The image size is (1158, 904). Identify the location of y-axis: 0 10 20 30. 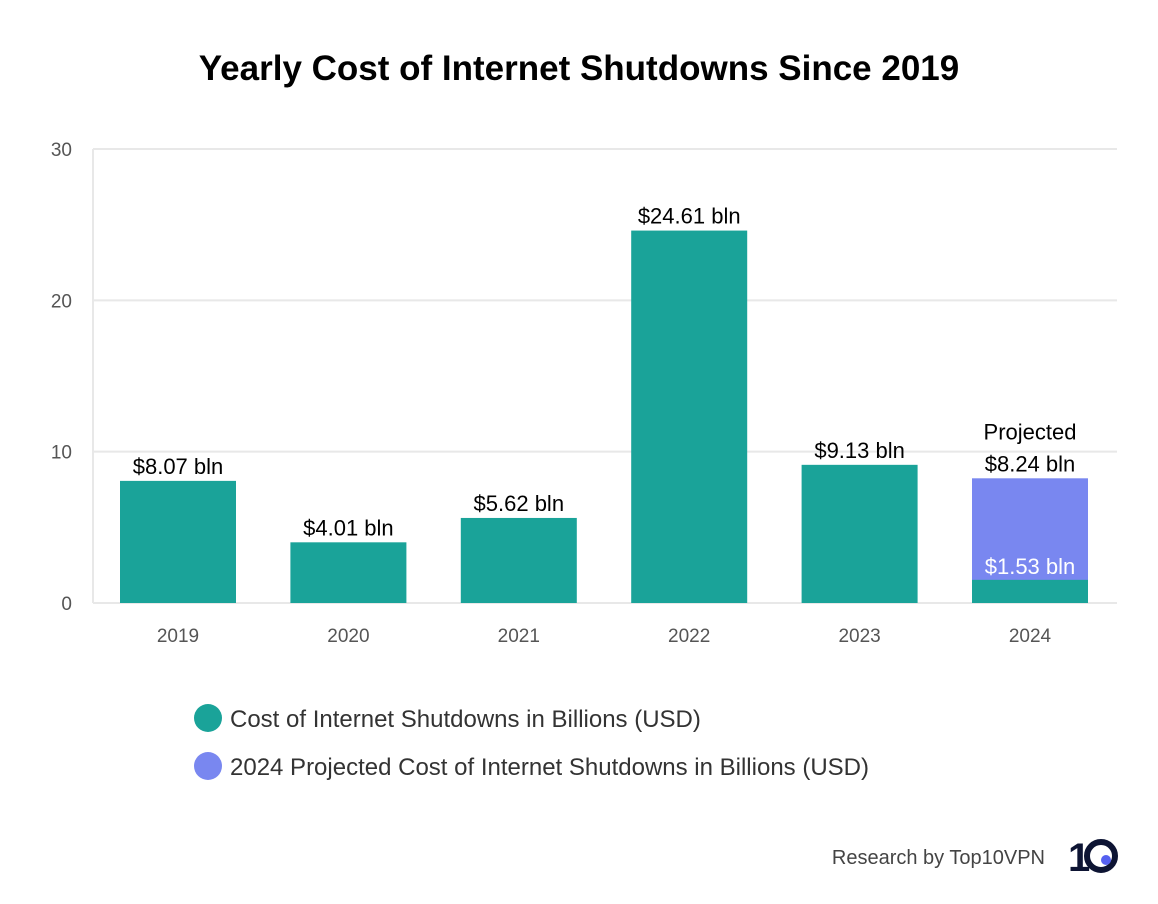
(61, 377).